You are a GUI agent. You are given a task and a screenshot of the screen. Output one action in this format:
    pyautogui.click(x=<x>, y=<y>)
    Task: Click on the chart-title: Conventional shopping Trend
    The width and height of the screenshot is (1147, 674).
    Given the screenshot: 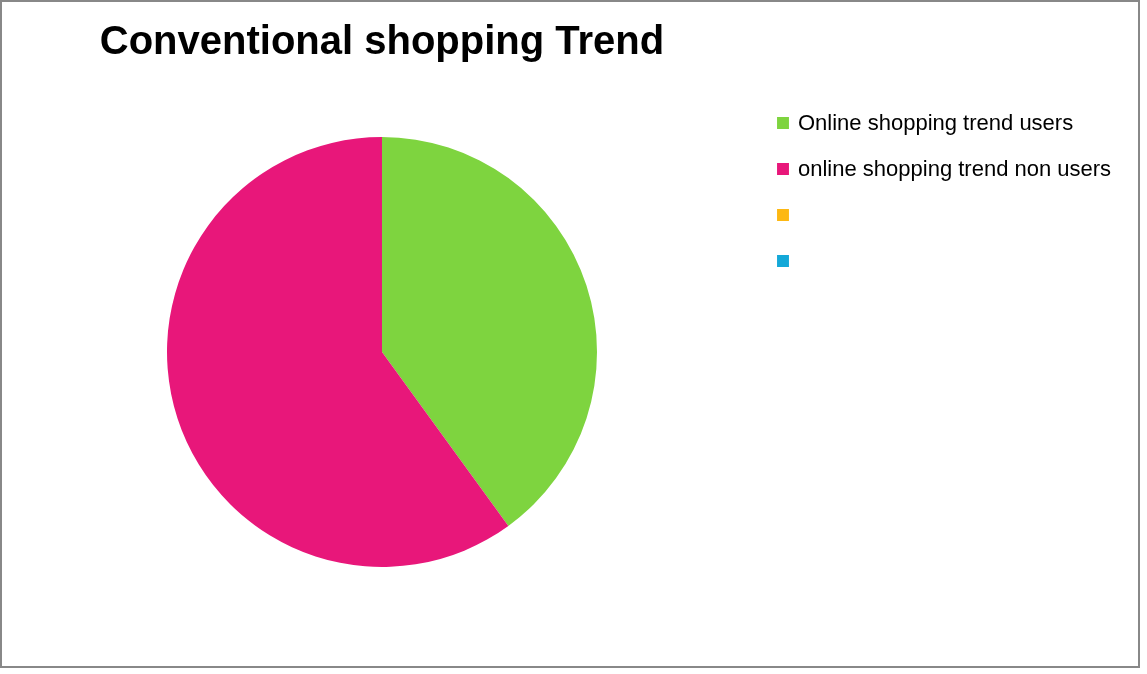 What is the action you would take?
    pyautogui.click(x=382, y=40)
    